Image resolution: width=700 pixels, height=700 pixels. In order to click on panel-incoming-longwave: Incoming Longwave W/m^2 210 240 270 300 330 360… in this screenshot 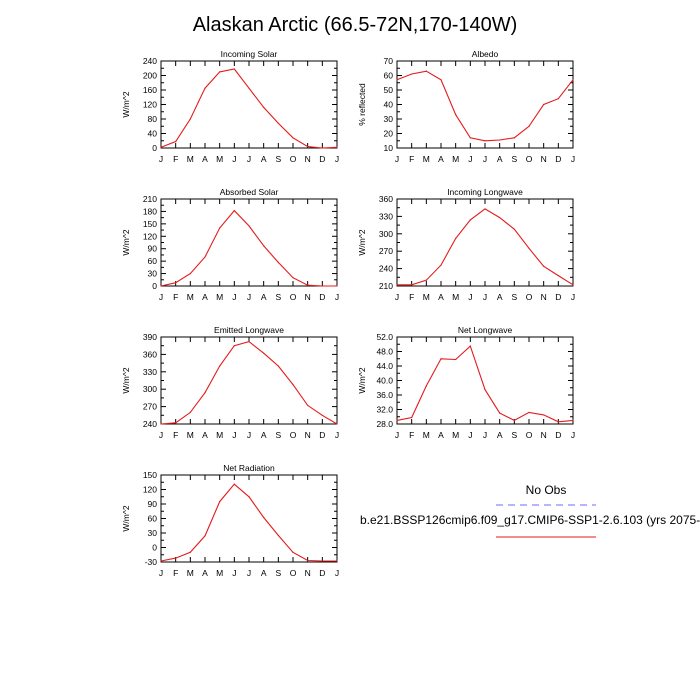, I will do `click(466, 244)`.